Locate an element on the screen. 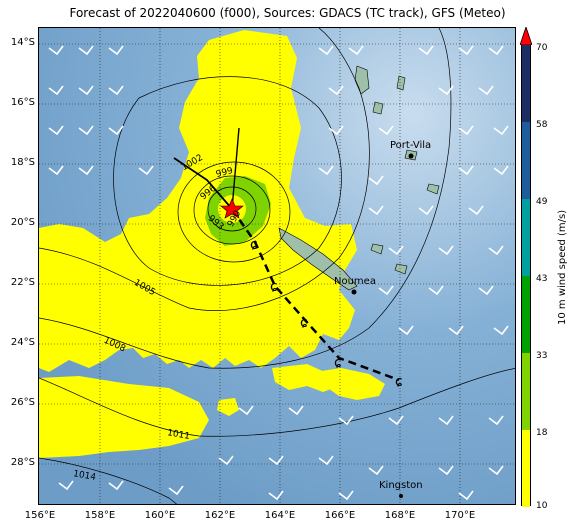 This screenshot has width=575, height=529. city-dot-port-vila is located at coordinates (411, 156).